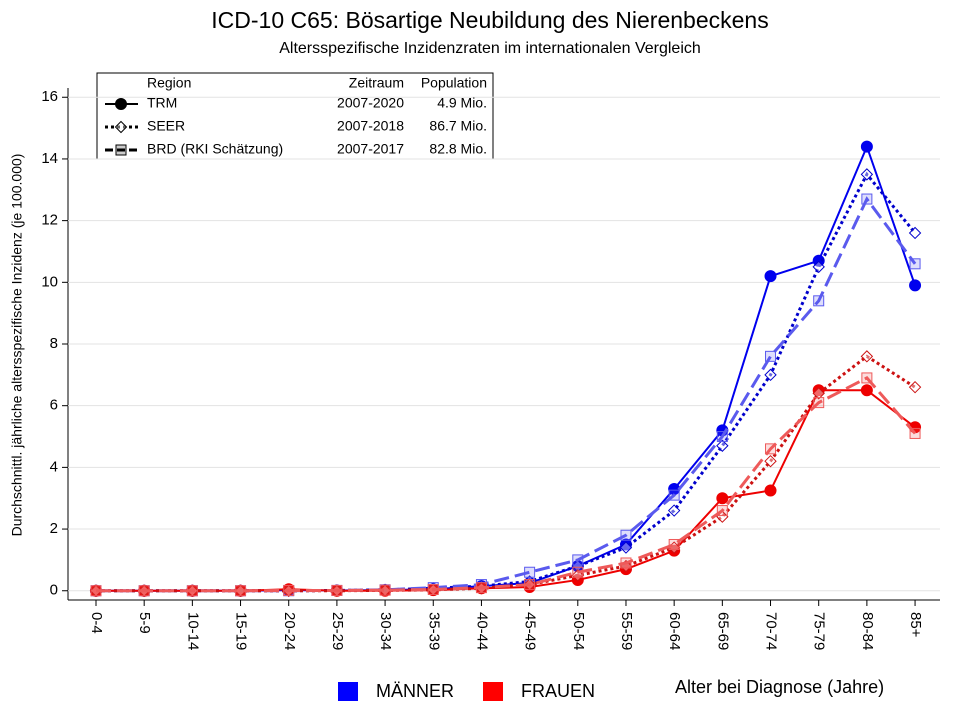  Describe the element at coordinates (169, 83) in the screenshot. I see `legend-header: Region` at that location.